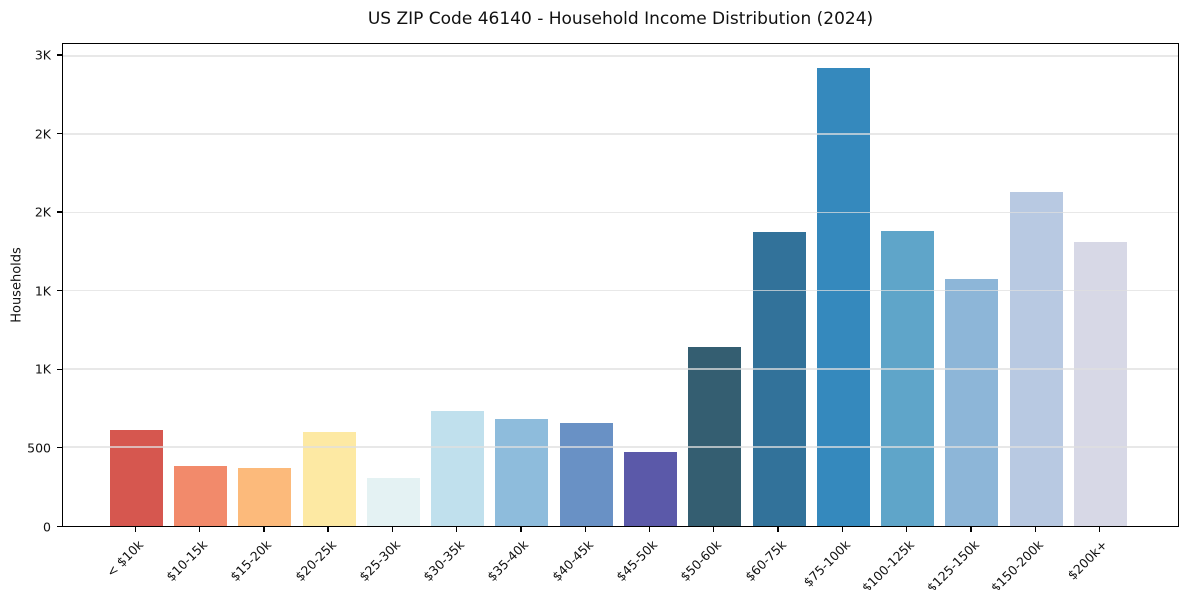  I want to click on x-tick-label: $10-15k, so click(187, 561).